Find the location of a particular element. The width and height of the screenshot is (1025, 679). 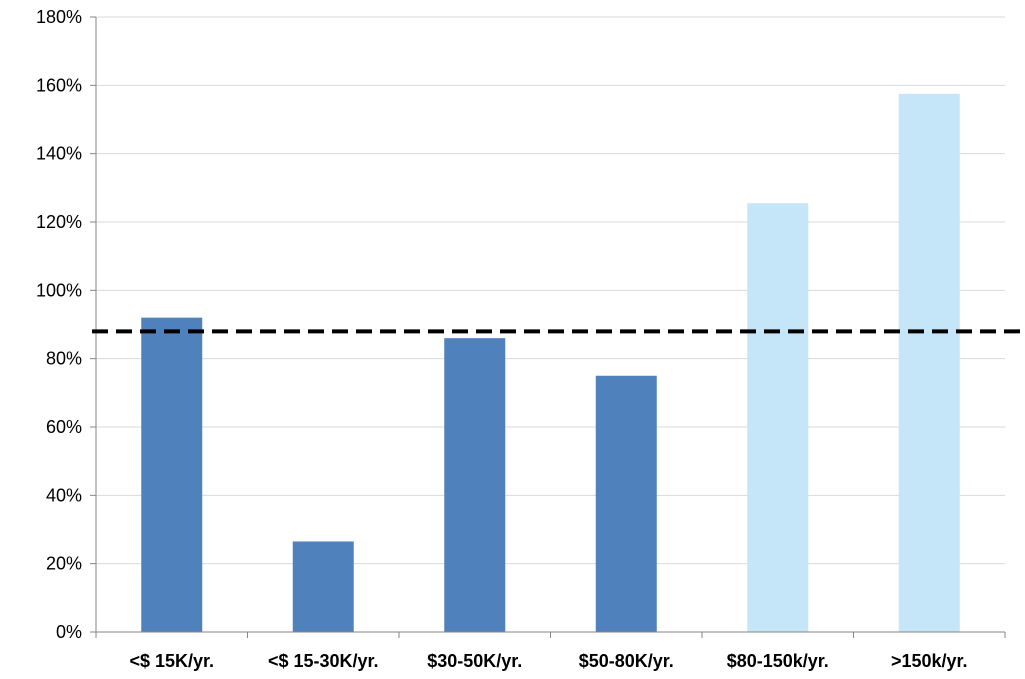

y-tick-label: 160% is located at coordinates (59, 85).